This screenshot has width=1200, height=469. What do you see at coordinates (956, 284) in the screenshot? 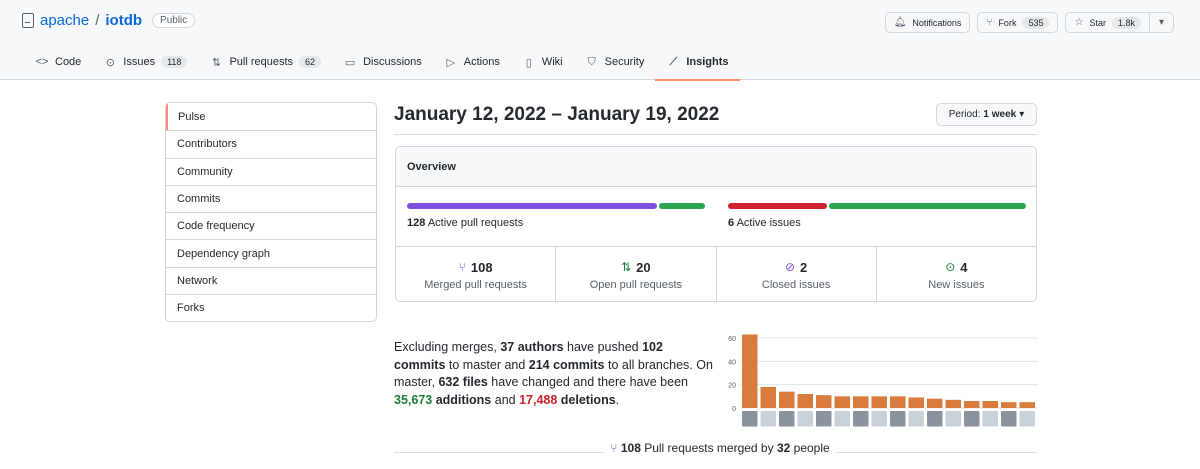
I see `stat-label: New issues` at bounding box center [956, 284].